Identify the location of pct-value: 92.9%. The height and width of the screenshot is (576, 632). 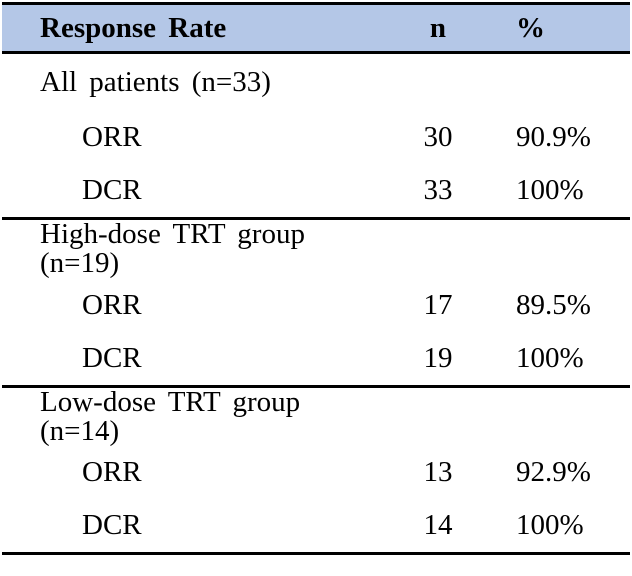
(553, 472).